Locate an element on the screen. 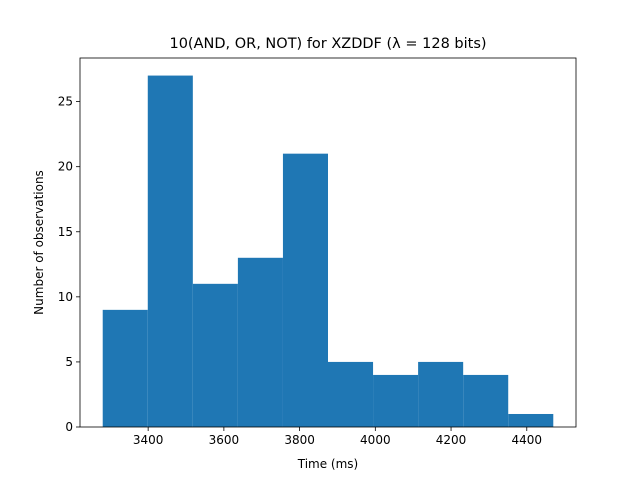  y-tick-label: 20 is located at coordinates (65, 167).